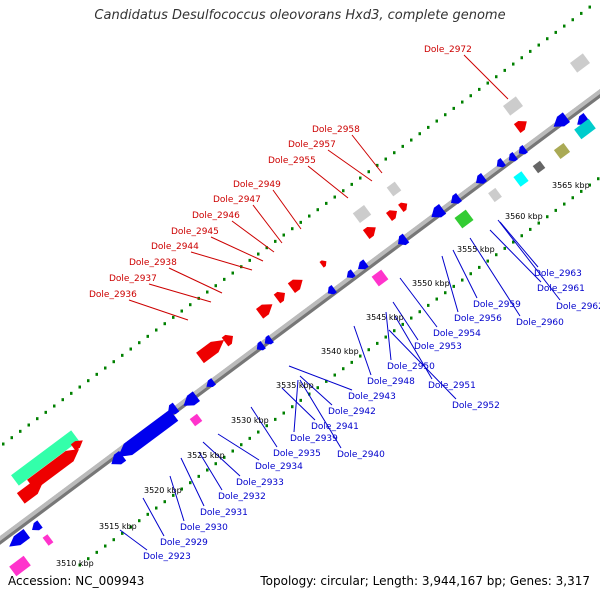 This screenshot has width=600, height=600. Describe the element at coordinates (578, 307) in the screenshot. I see `gene-label: Dole_2962` at that location.